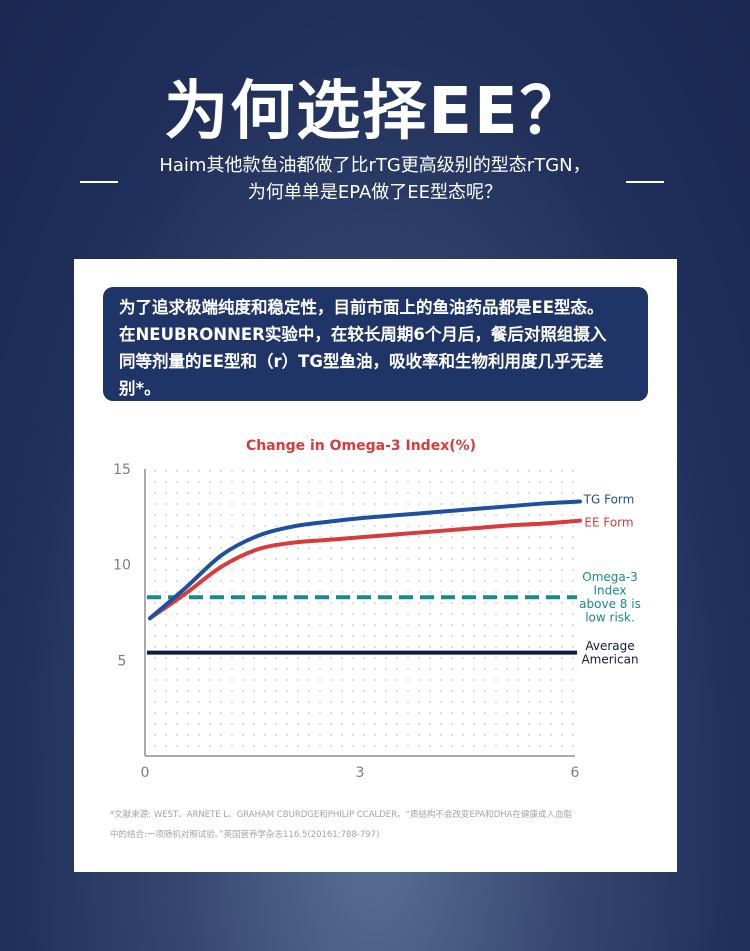 Image resolution: width=750 pixels, height=951 pixels. What do you see at coordinates (122, 566) in the screenshot?
I see `y-tick-label-1: 10` at bounding box center [122, 566].